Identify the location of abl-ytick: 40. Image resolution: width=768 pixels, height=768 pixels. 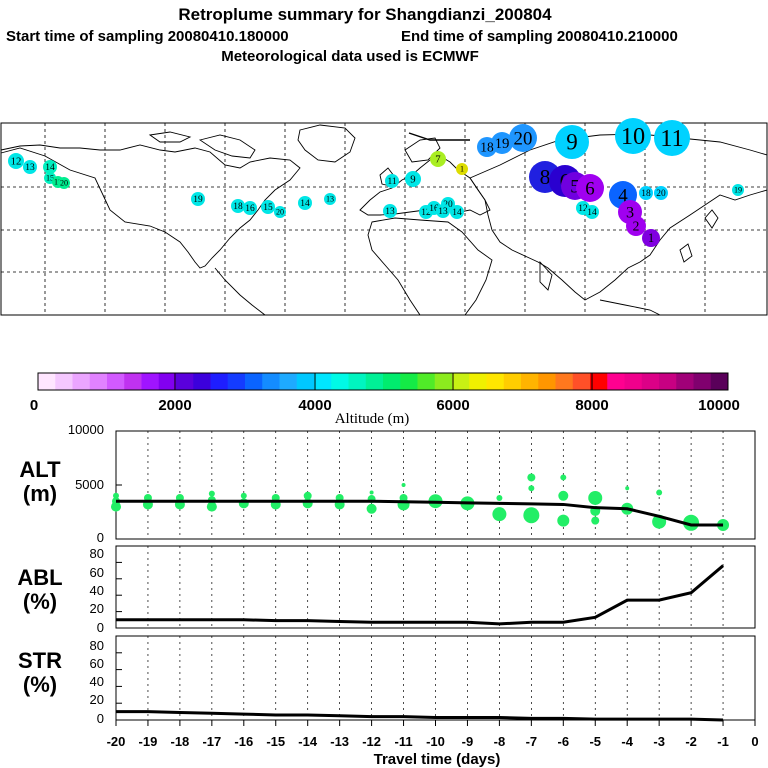
(97, 590).